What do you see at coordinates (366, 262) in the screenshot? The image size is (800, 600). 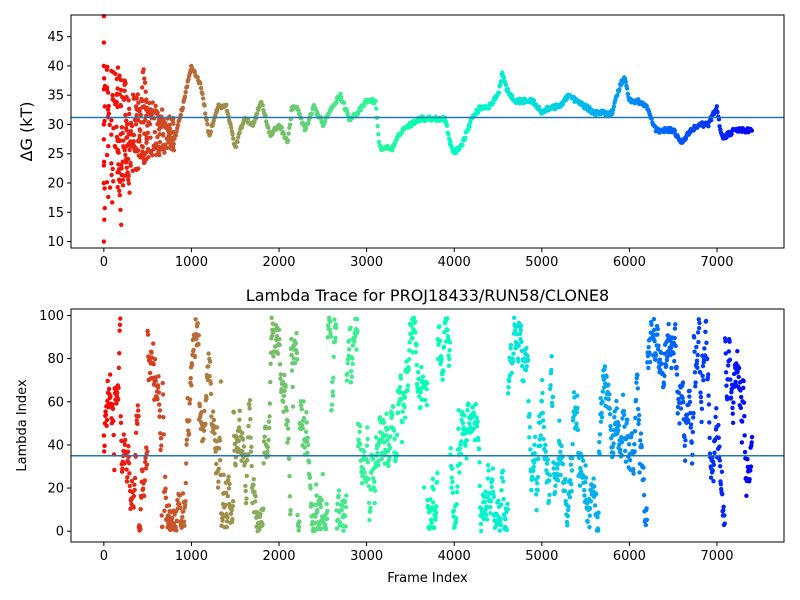 I see `x-tick-label: 3000` at bounding box center [366, 262].